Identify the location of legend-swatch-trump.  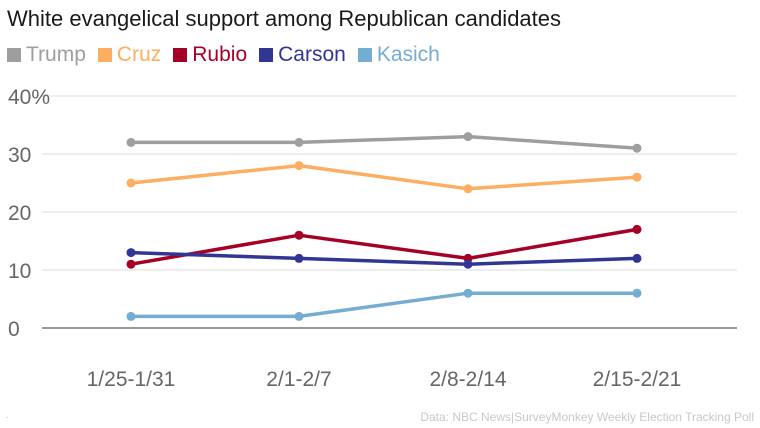
(14, 55).